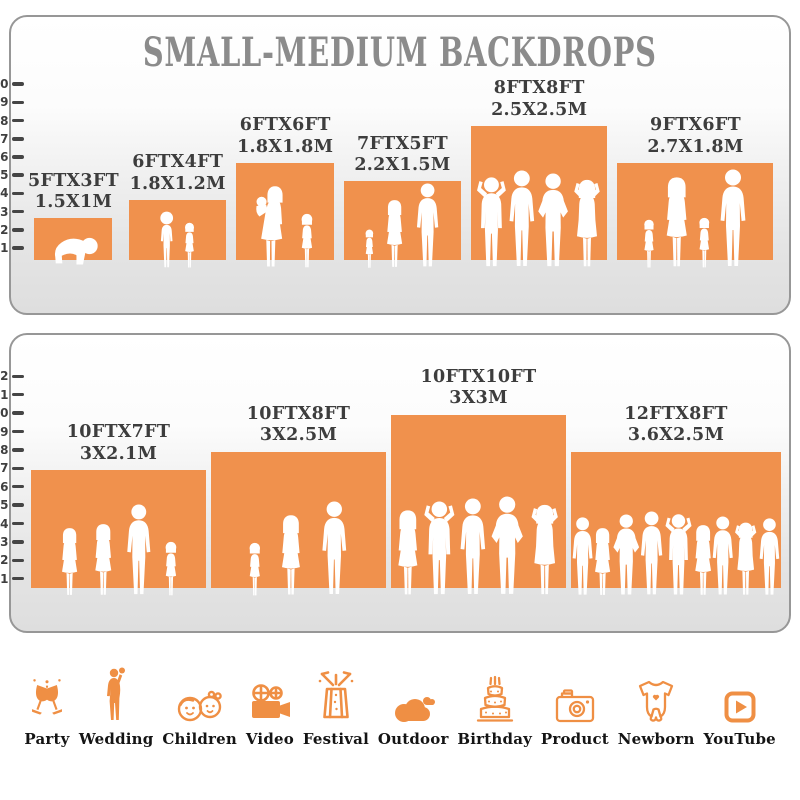 Image resolution: width=800 pixels, height=800 pixels. I want to click on size-meters-text: 3X3M, so click(478, 398).